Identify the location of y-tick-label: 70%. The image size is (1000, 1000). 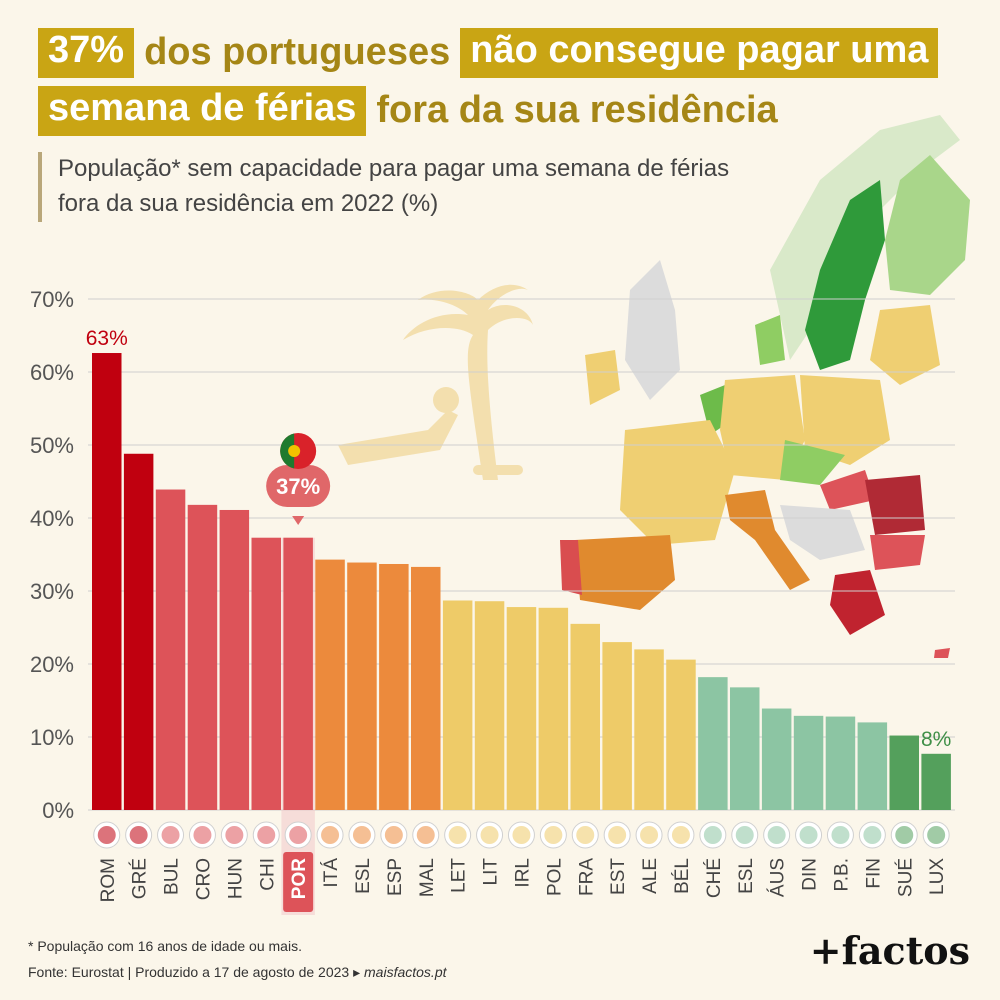
(52, 299).